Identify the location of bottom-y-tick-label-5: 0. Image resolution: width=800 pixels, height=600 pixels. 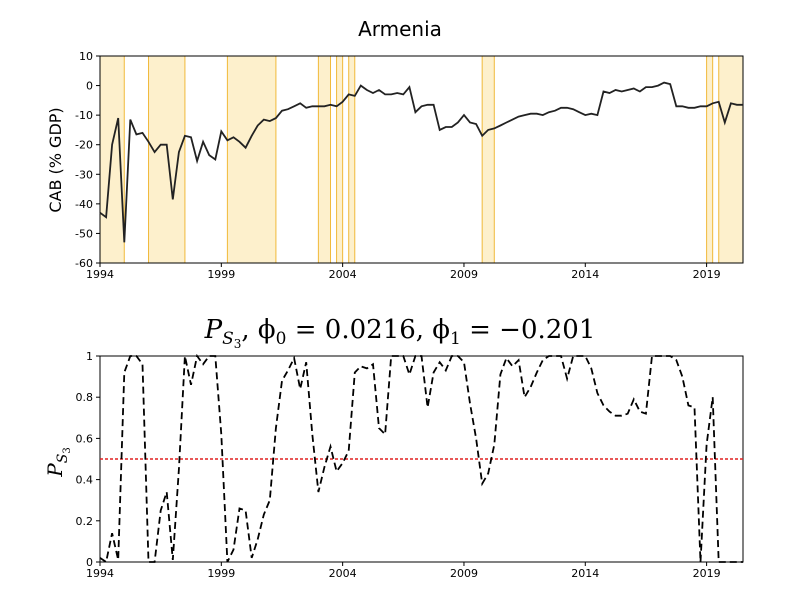
(89, 562).